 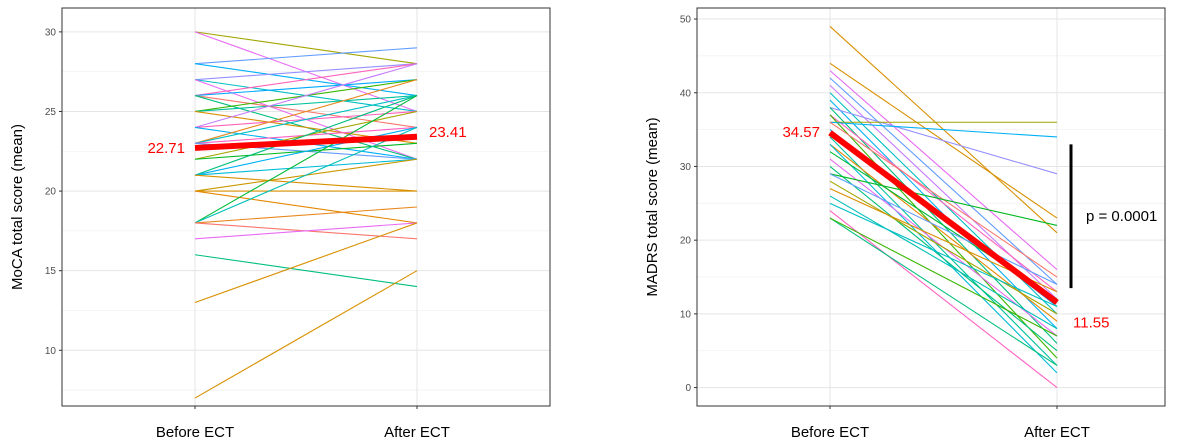 What do you see at coordinates (652, 206) in the screenshot?
I see `y-axis-label: MADRS total score (mean)` at bounding box center [652, 206].